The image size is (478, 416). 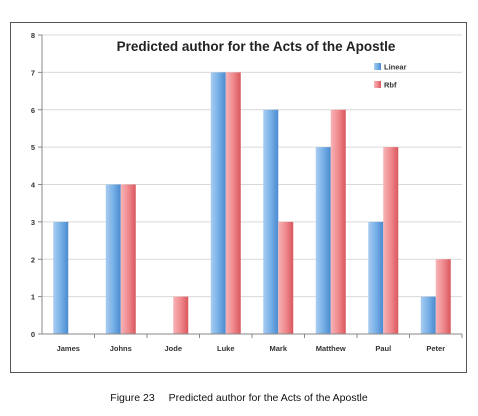 I want to click on x-tick-label: James, so click(x=68, y=348).